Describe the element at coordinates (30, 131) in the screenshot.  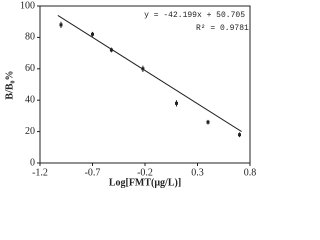
I see `y-tick-label: 20` at that location.